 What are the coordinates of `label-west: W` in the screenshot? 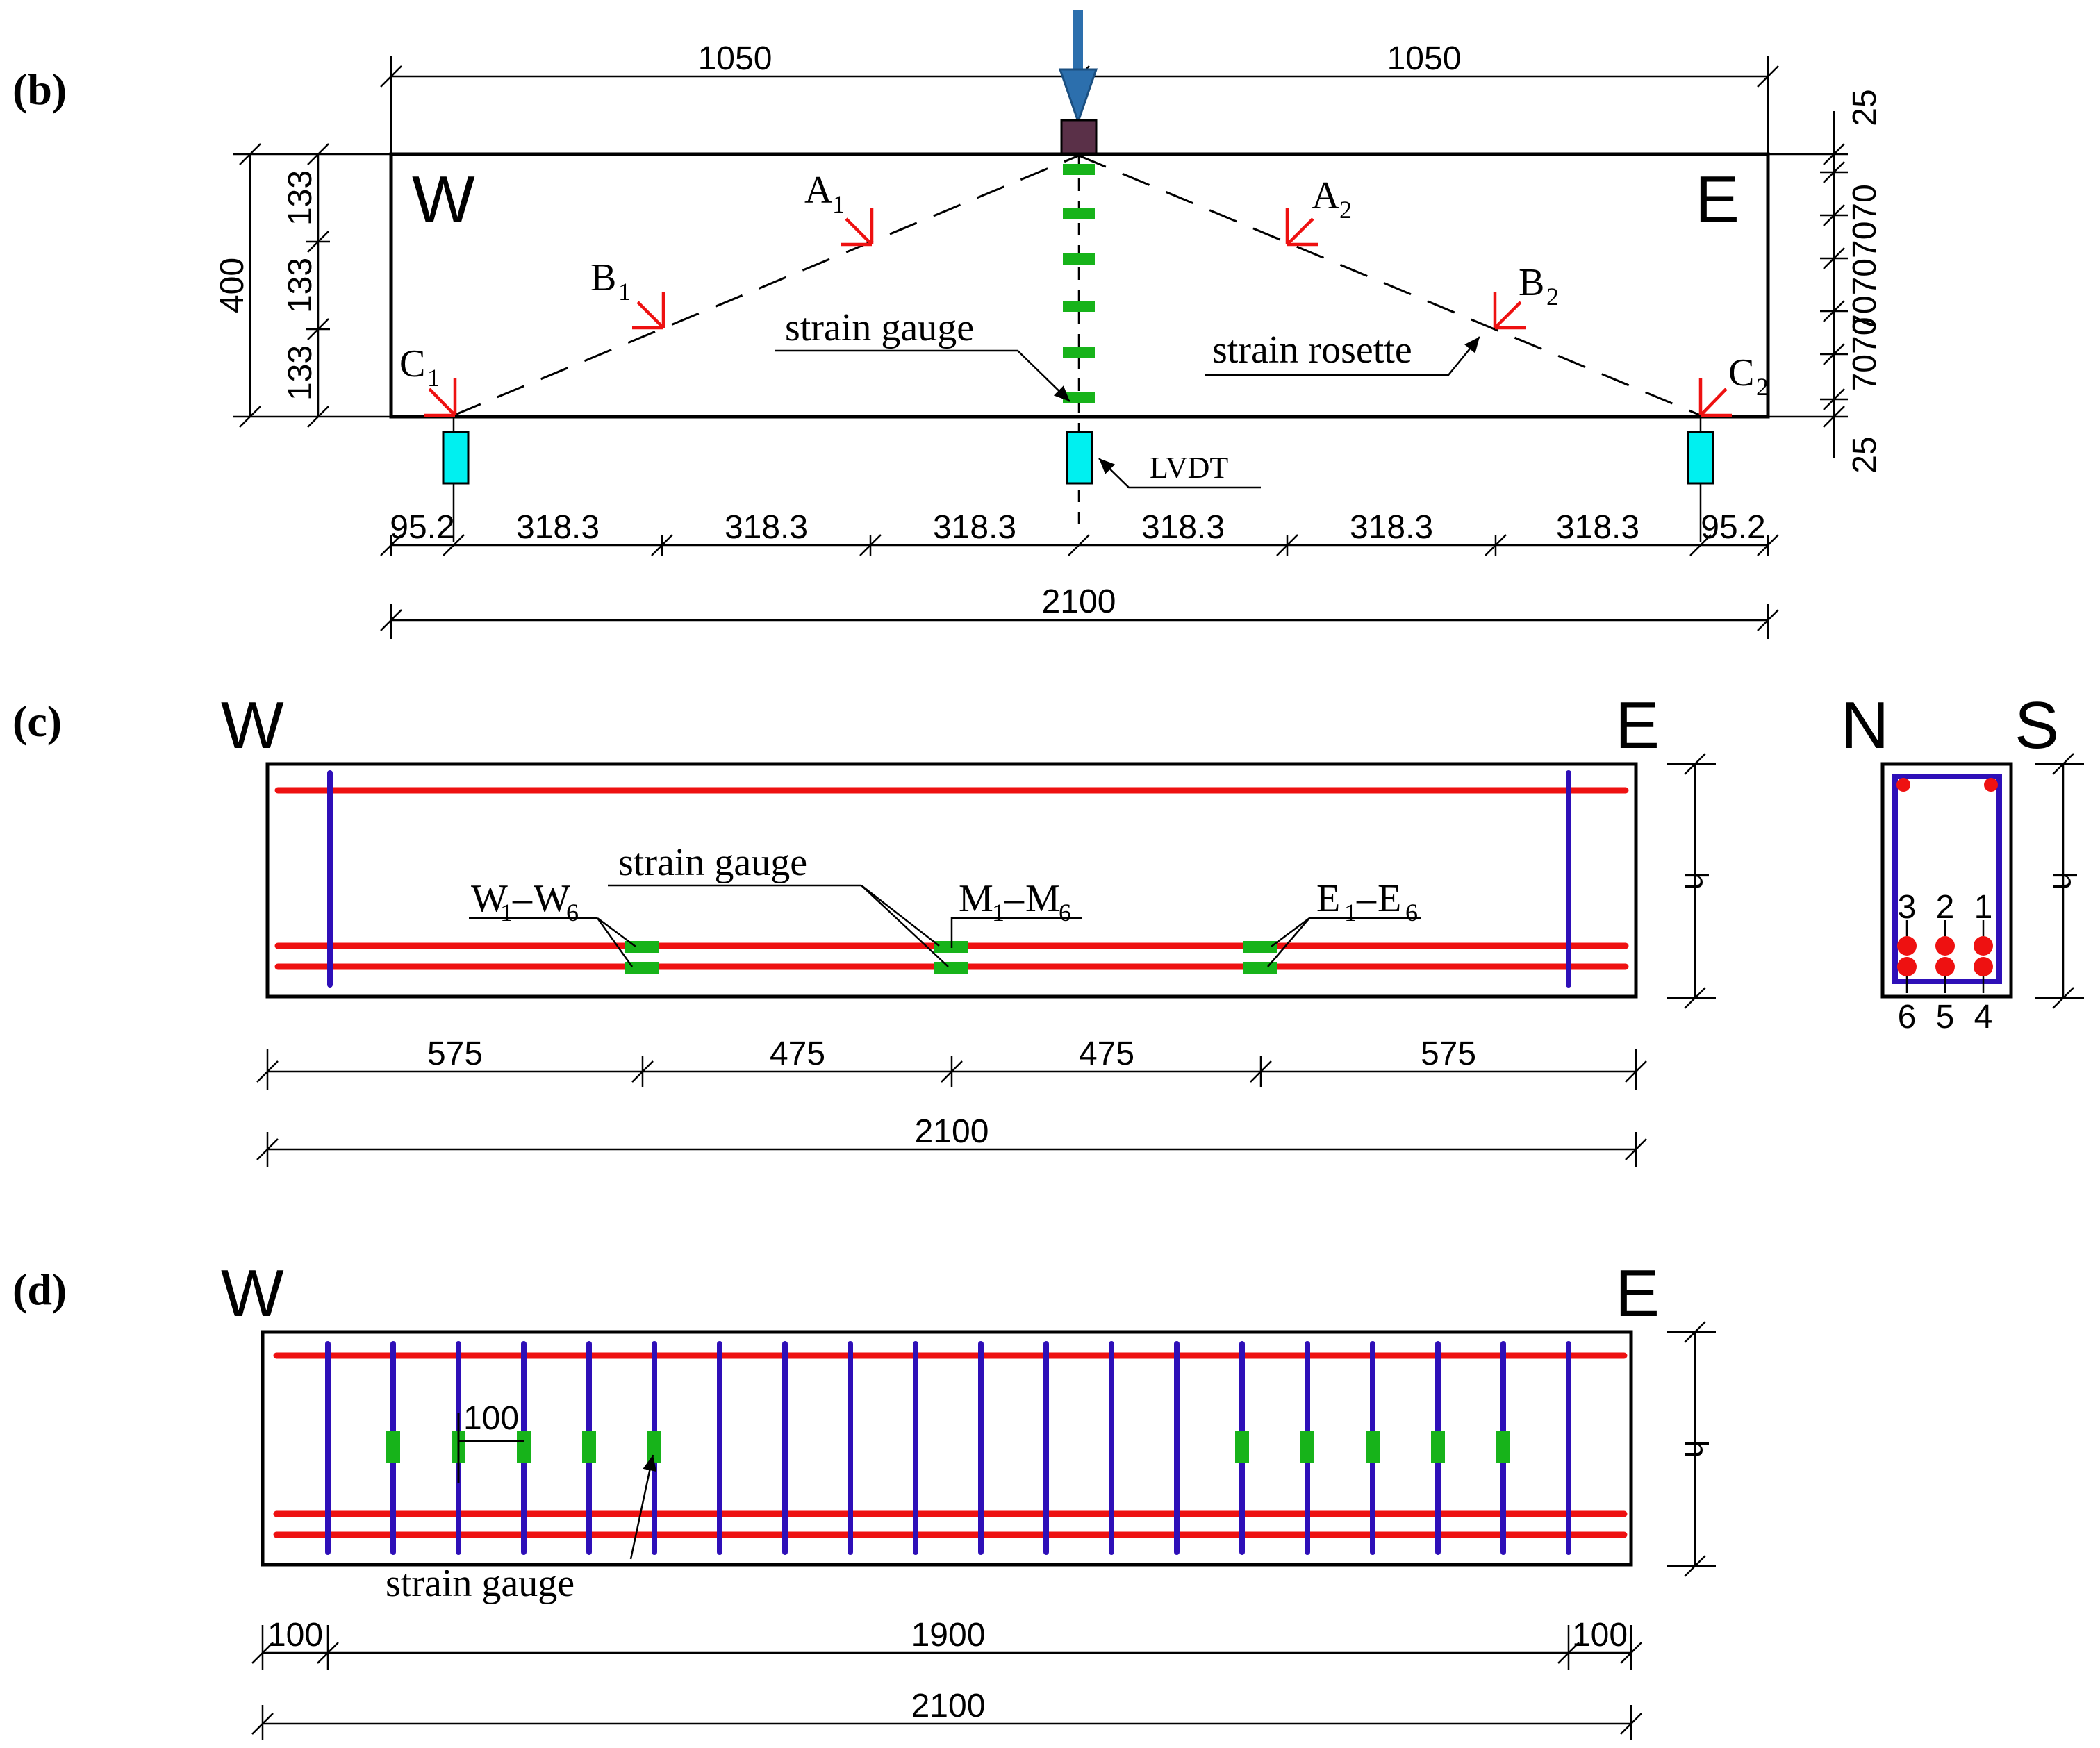 It's located at (443, 200).